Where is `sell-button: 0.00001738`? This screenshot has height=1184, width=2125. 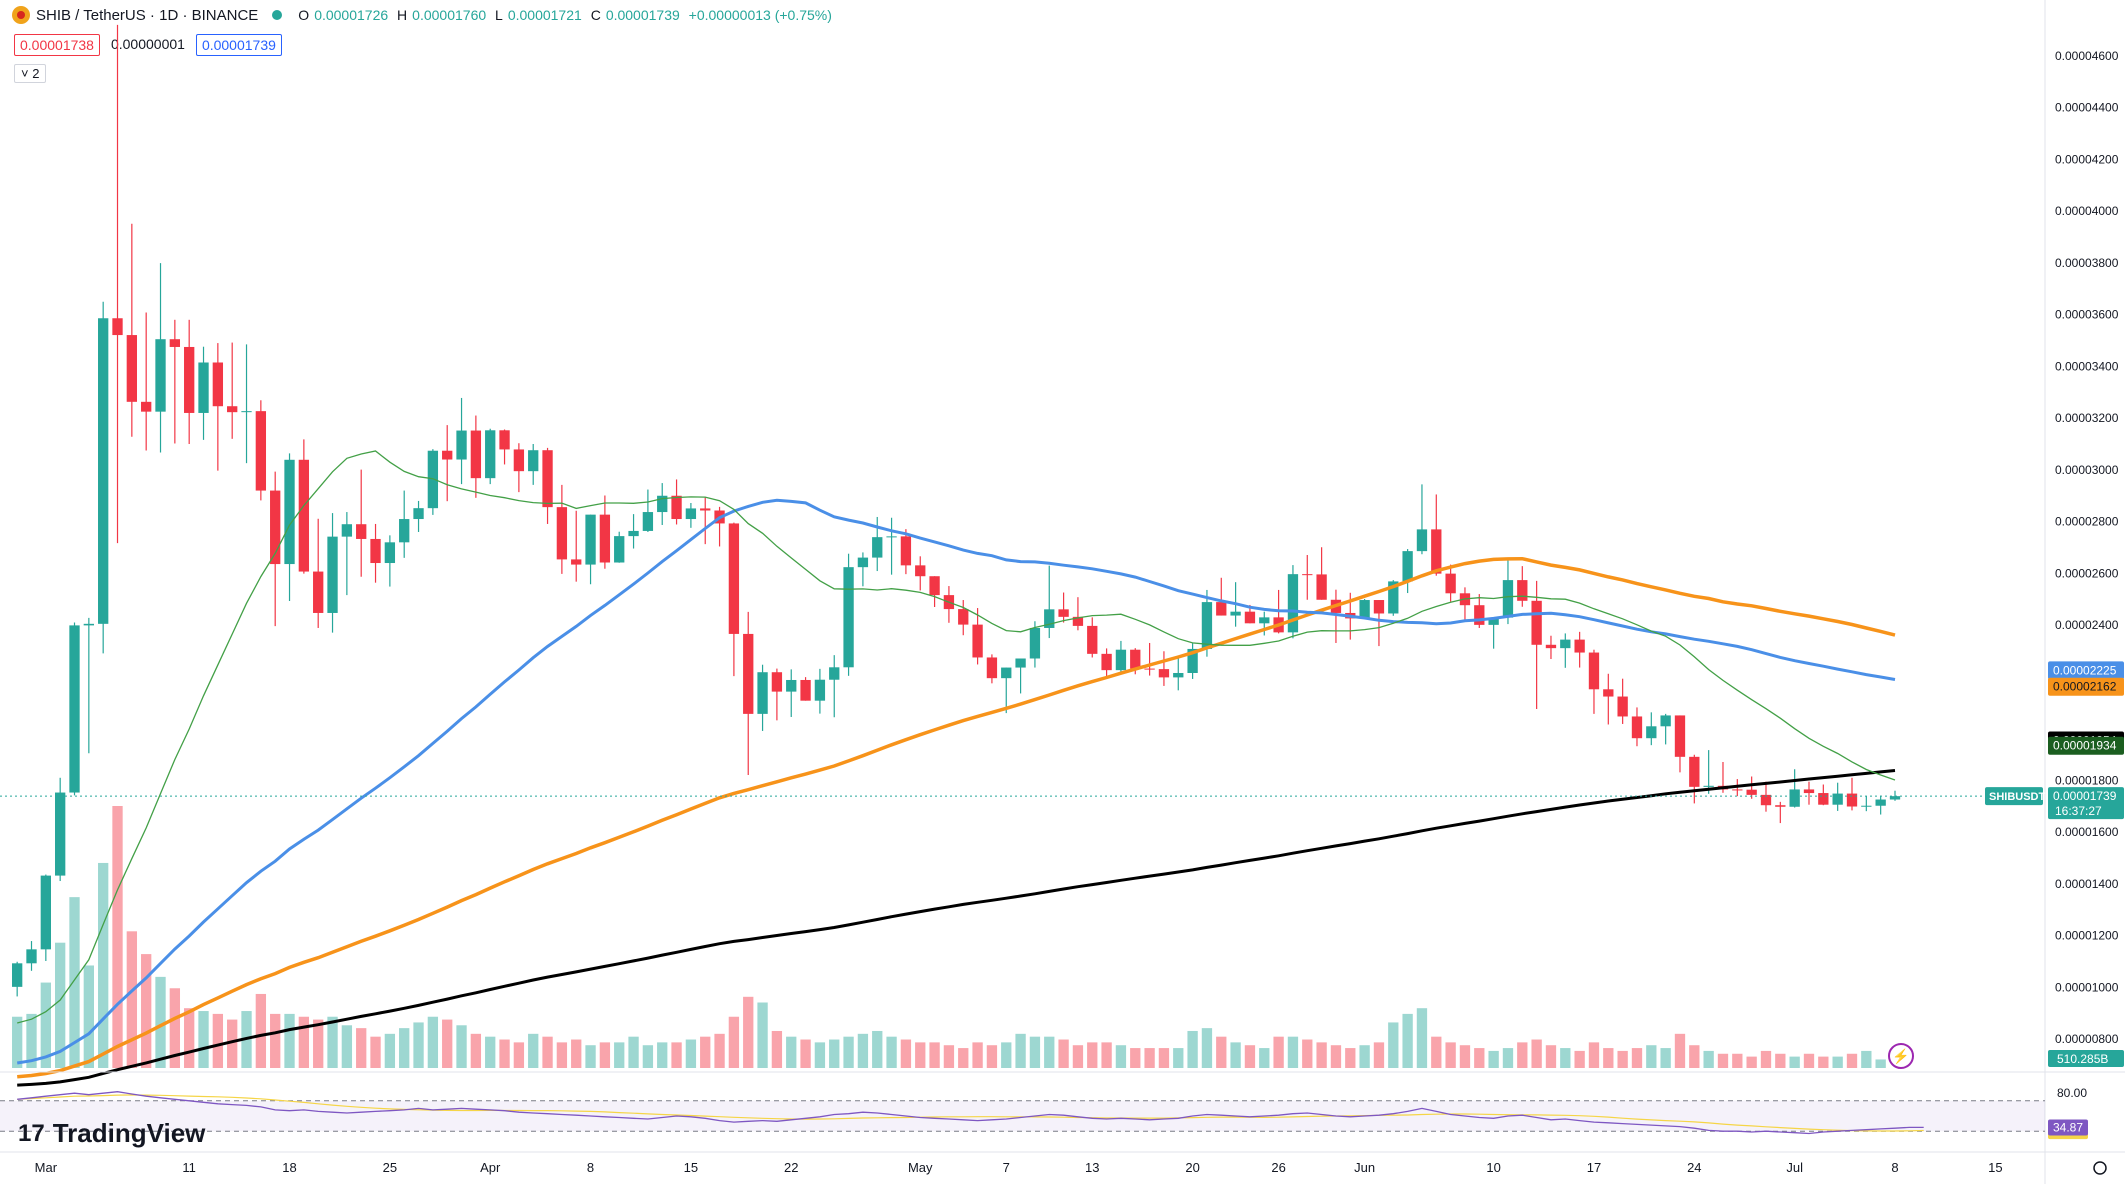 sell-button: 0.00001738 is located at coordinates (57, 45).